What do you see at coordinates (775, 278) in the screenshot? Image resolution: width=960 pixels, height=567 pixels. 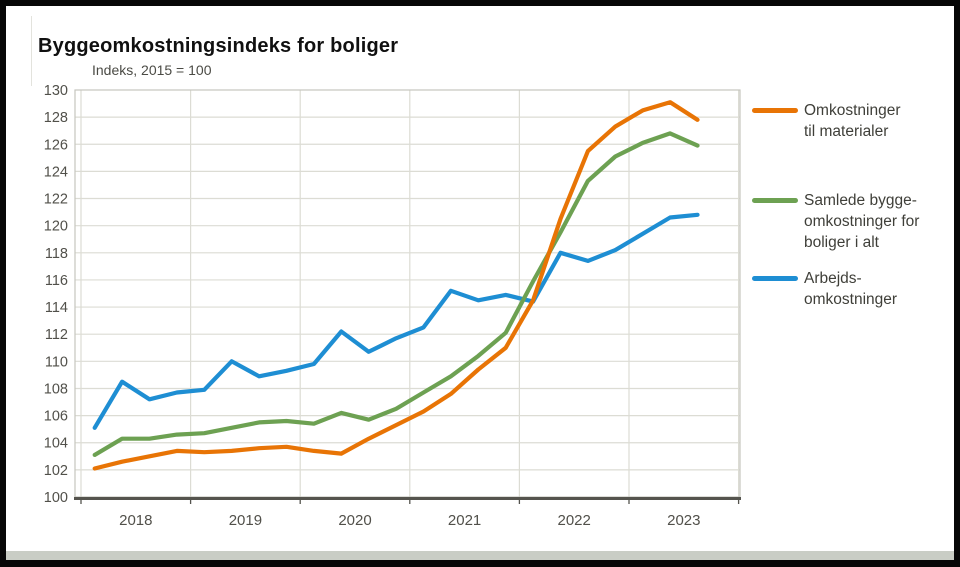 I see `legend-line-swatch-arbejds-icon` at bounding box center [775, 278].